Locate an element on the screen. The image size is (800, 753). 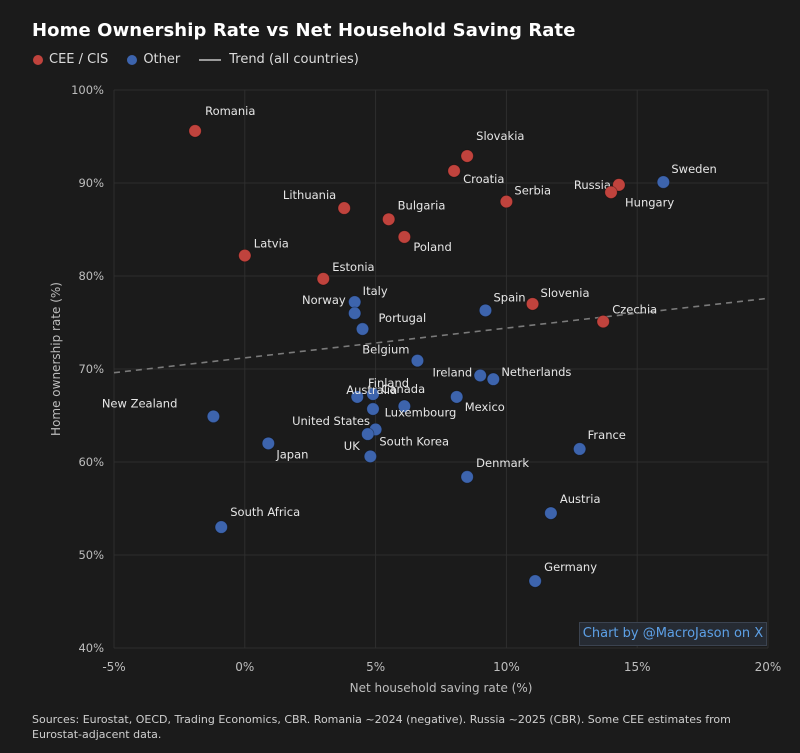
data-label: Netherlands is located at coordinates (536, 372).